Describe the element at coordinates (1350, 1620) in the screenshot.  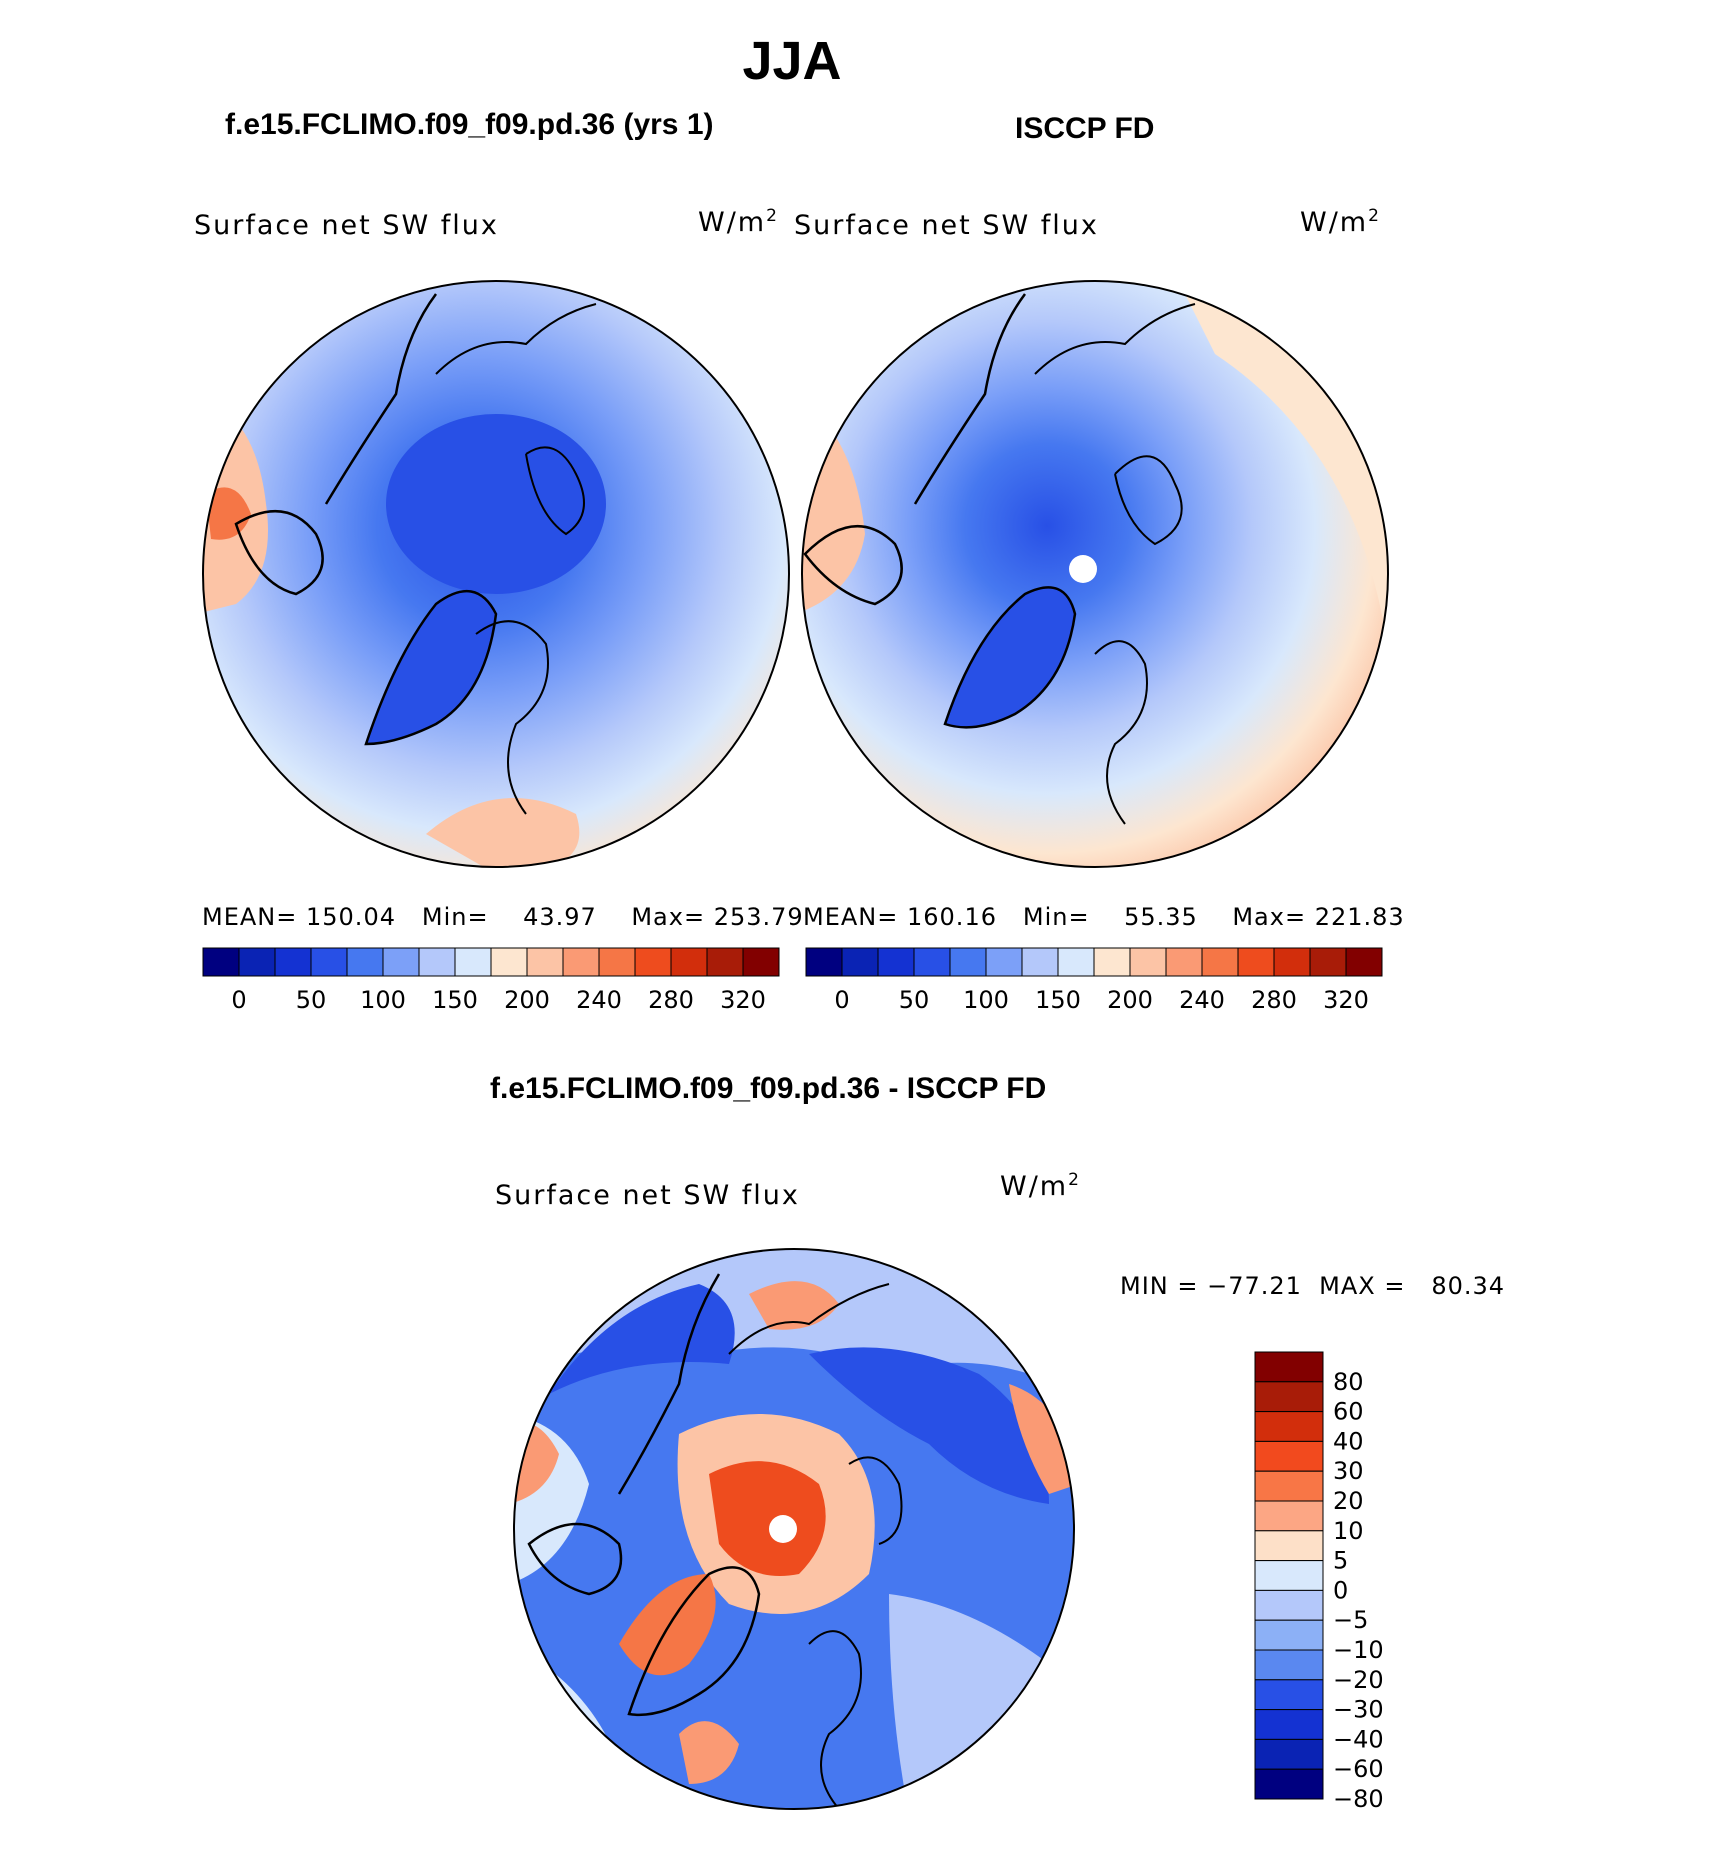
I see `diff-colorbar-label: −5` at that location.